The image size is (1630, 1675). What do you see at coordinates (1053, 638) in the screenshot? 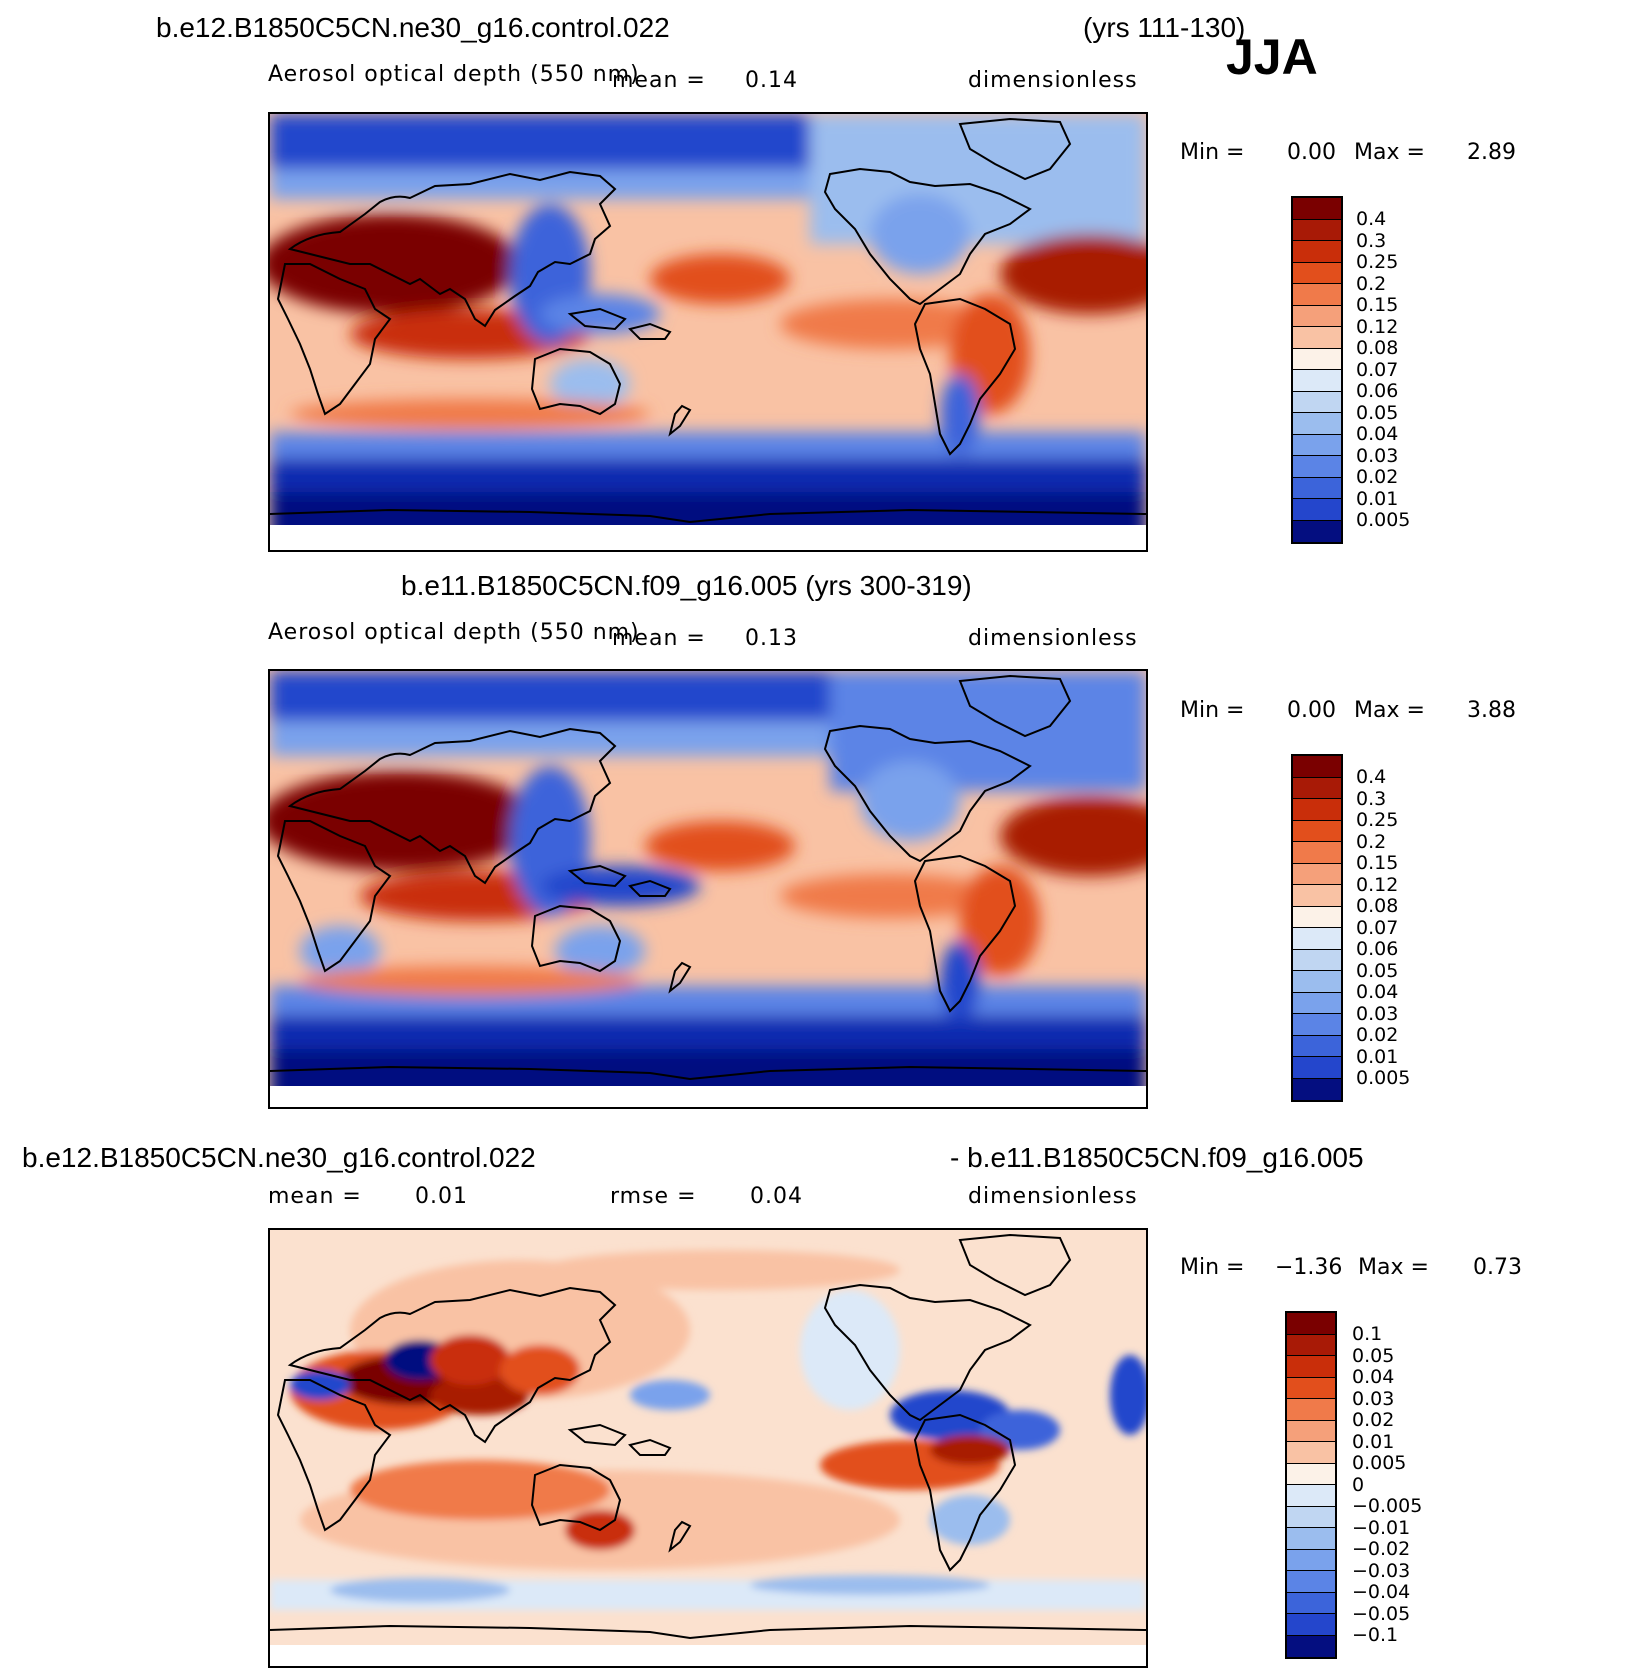
I see `panel2-units: dimensionless` at bounding box center [1053, 638].